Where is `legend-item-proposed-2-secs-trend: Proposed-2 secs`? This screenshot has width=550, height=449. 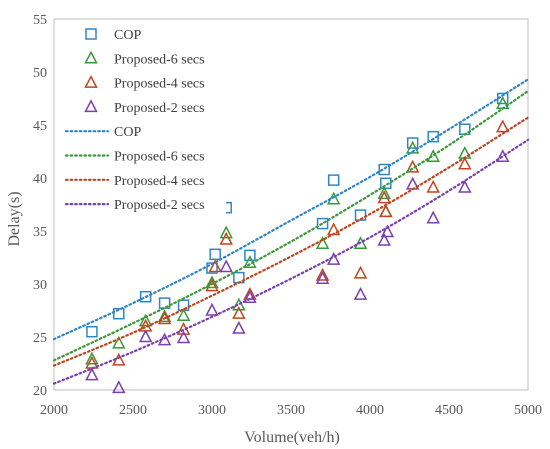 legend-item-proposed-2-secs-trend: Proposed-2 secs is located at coordinates (134, 205).